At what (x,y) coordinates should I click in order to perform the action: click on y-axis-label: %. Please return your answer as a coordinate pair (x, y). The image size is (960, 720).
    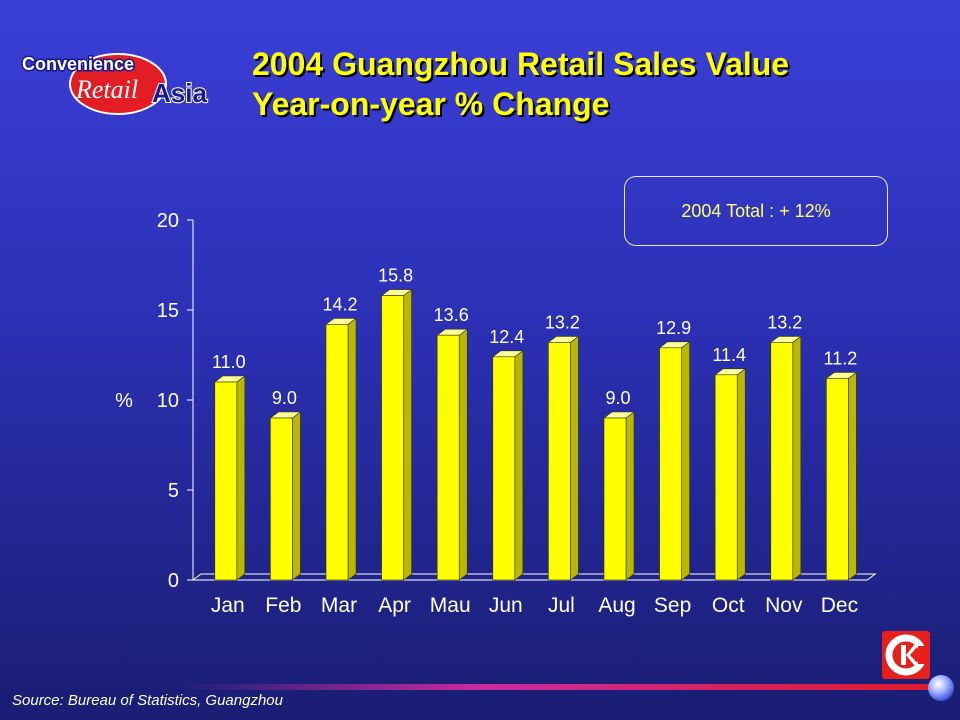
    Looking at the image, I should click on (124, 401).